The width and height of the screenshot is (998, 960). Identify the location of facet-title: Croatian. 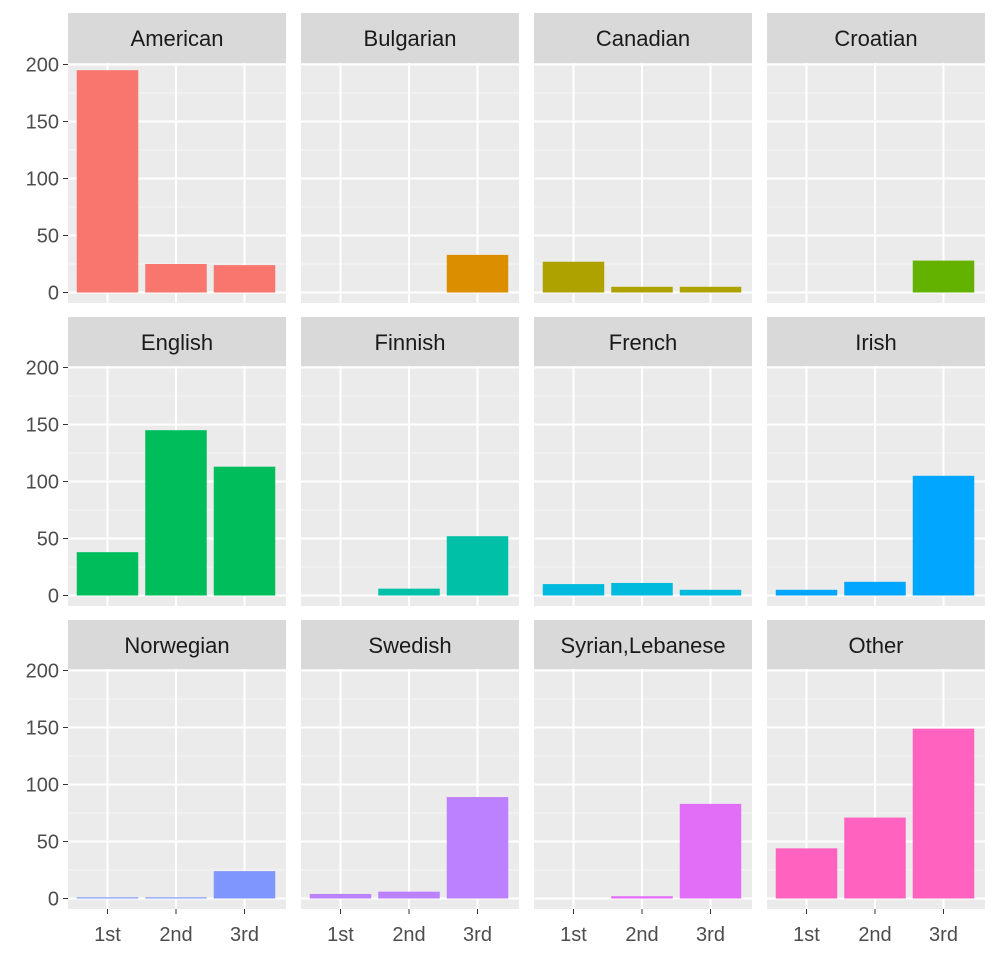
(875, 38).